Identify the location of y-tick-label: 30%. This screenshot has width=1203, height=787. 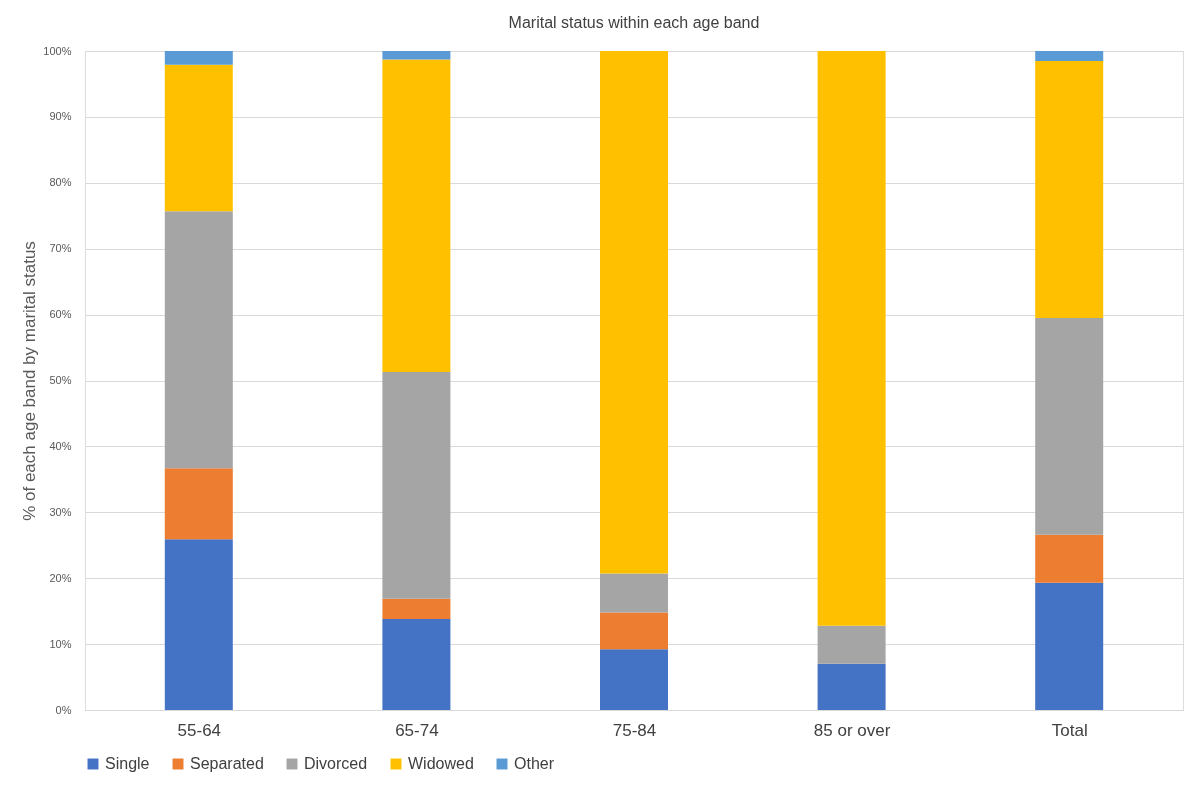
(60, 511).